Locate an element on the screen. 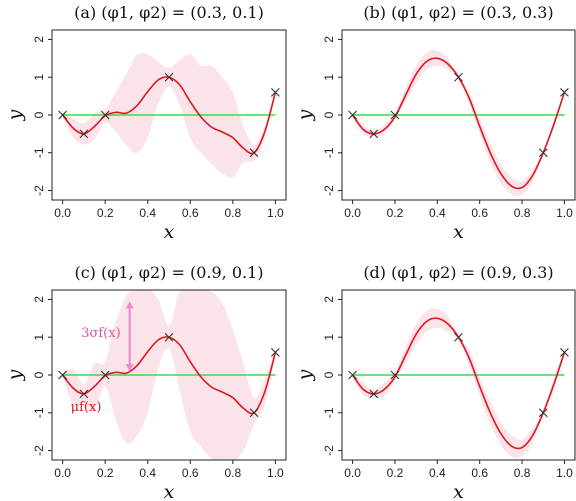  mean-annotation: μf(x) is located at coordinates (86, 407).